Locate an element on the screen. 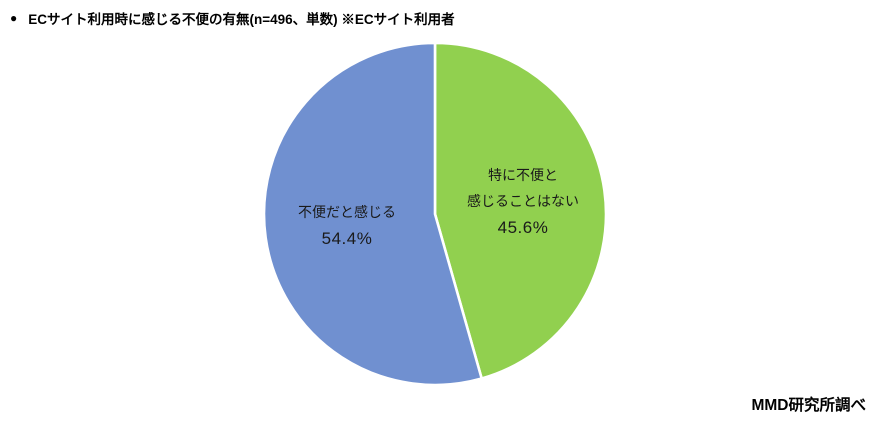 The image size is (871, 423). source-credit: MMD研究所調べ is located at coordinates (808, 405).